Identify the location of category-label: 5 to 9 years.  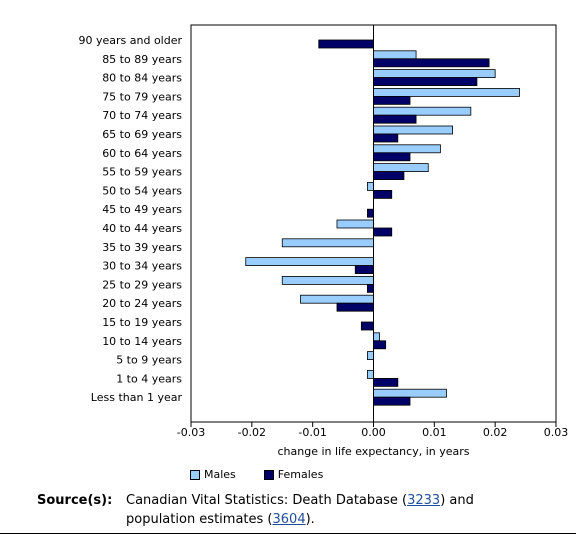
(149, 360).